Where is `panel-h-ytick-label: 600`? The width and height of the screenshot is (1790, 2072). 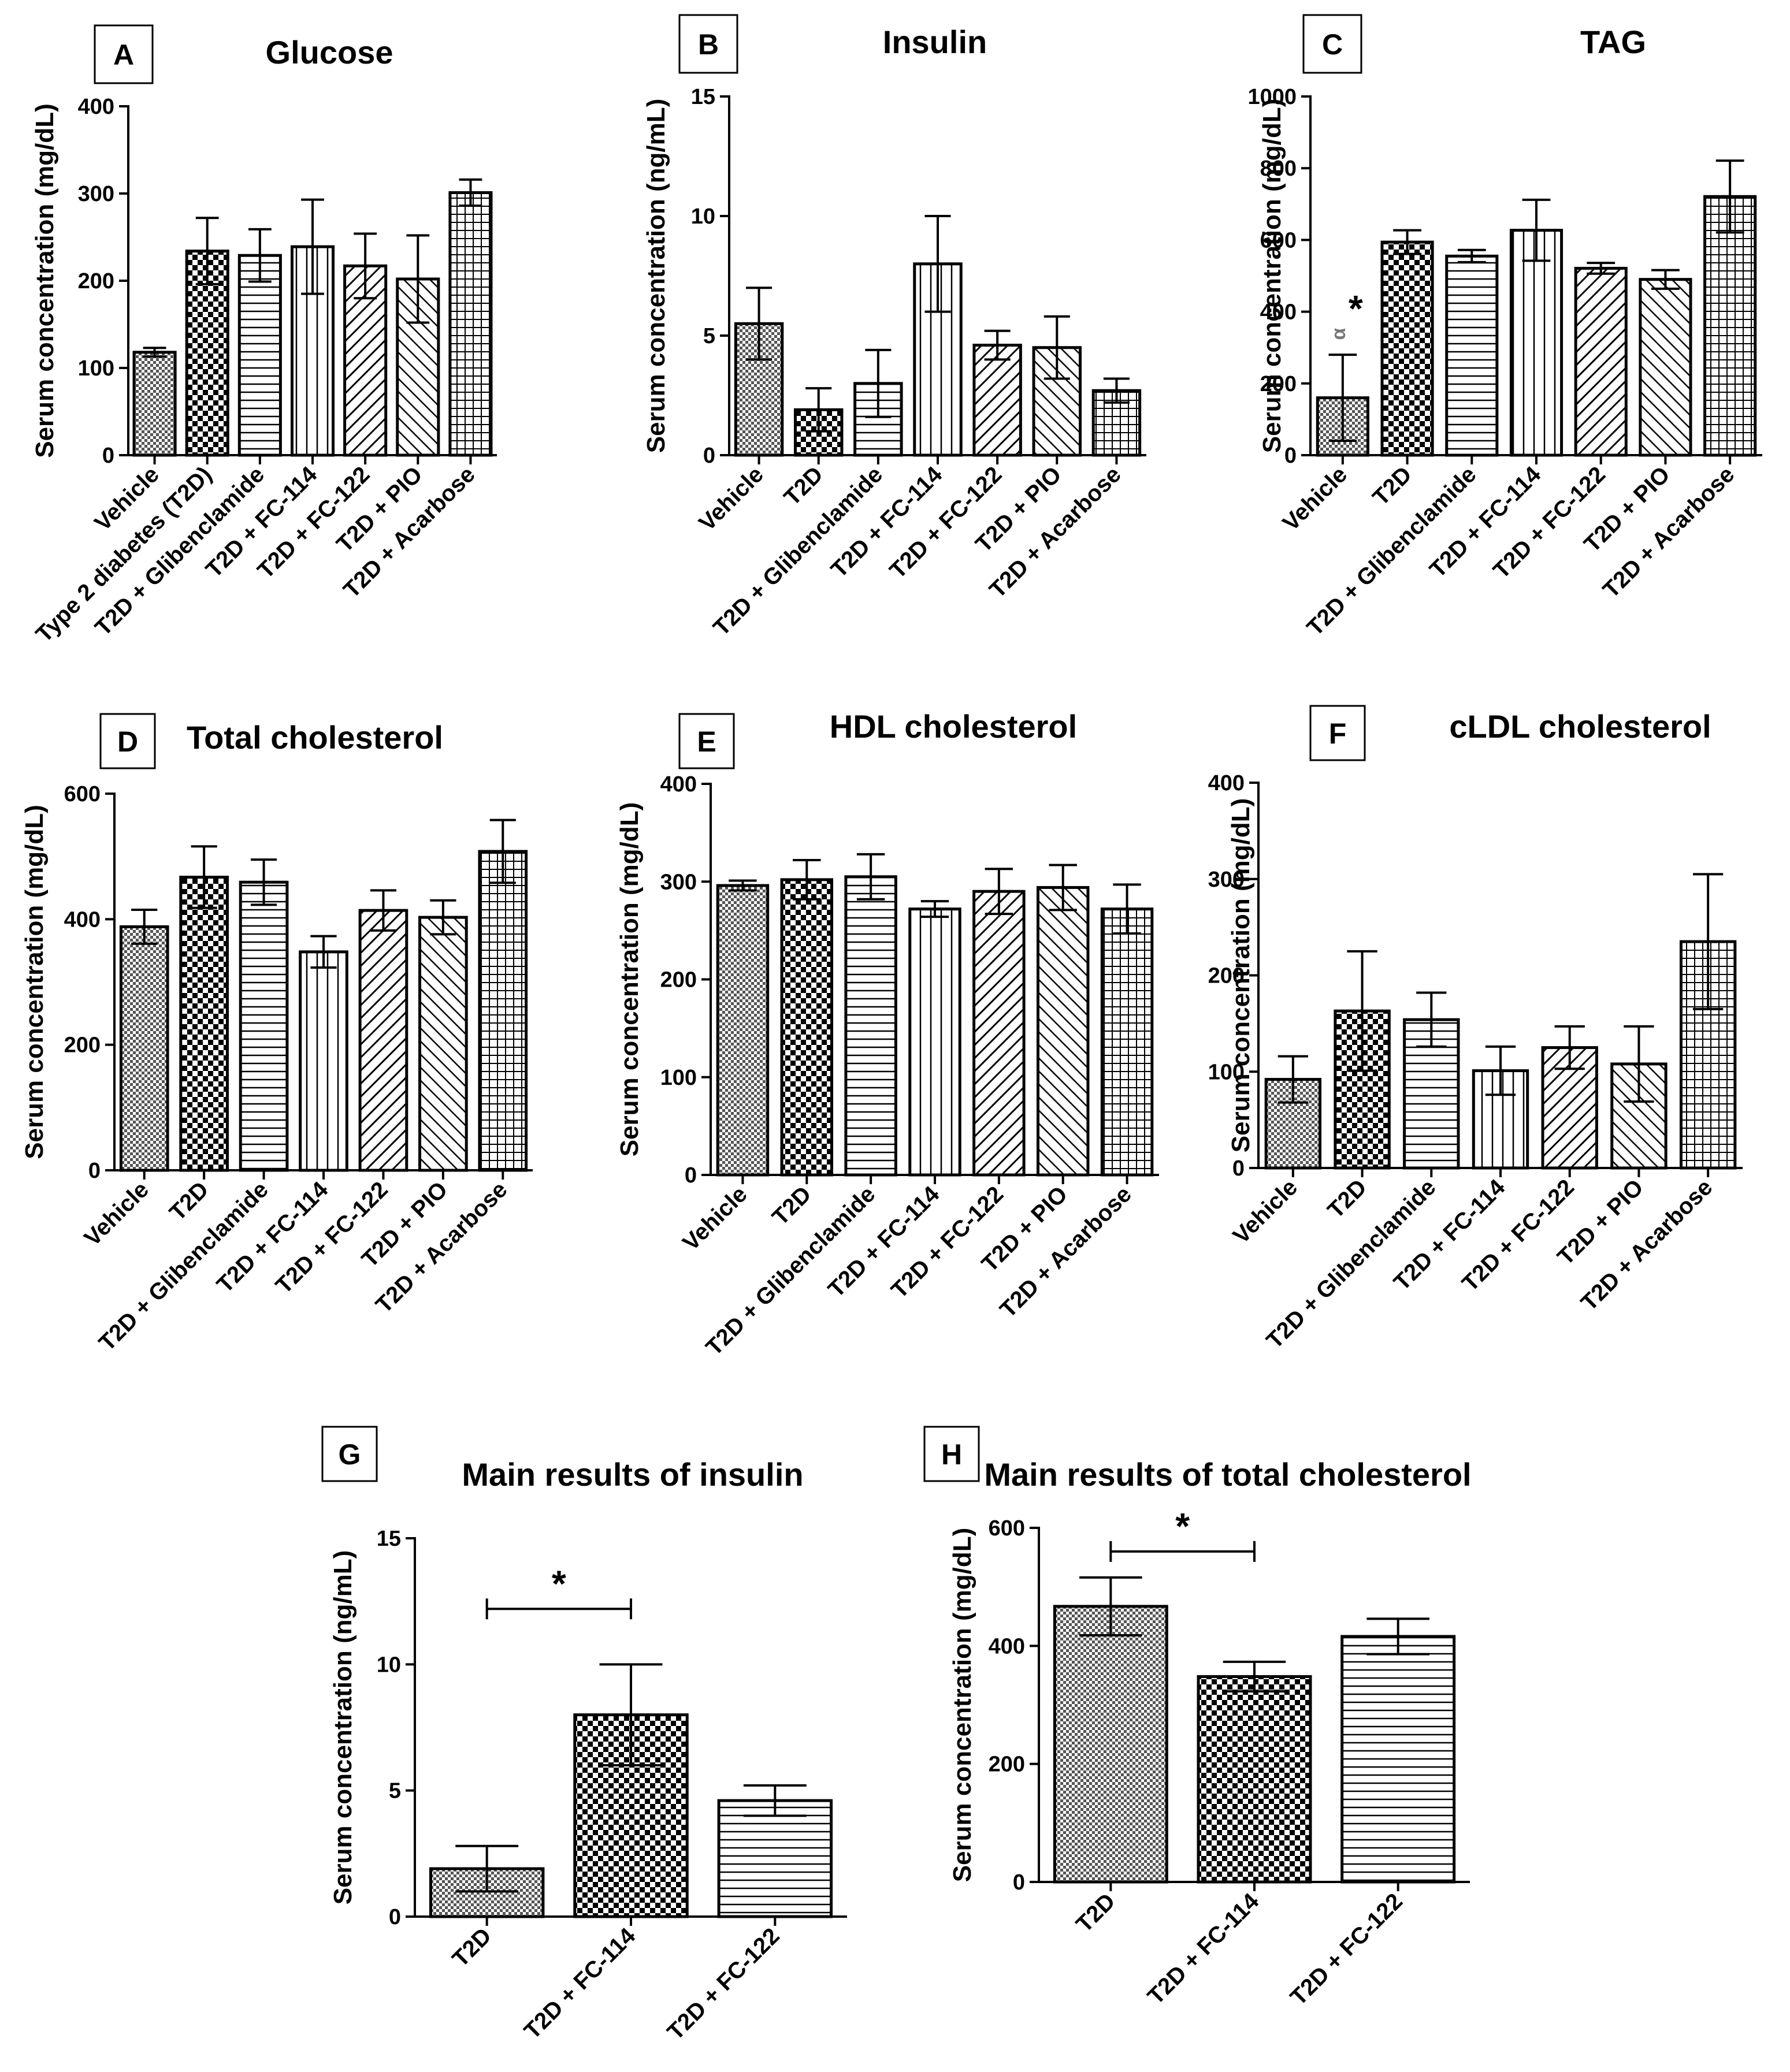 panel-h-ytick-label: 600 is located at coordinates (1007, 1528).